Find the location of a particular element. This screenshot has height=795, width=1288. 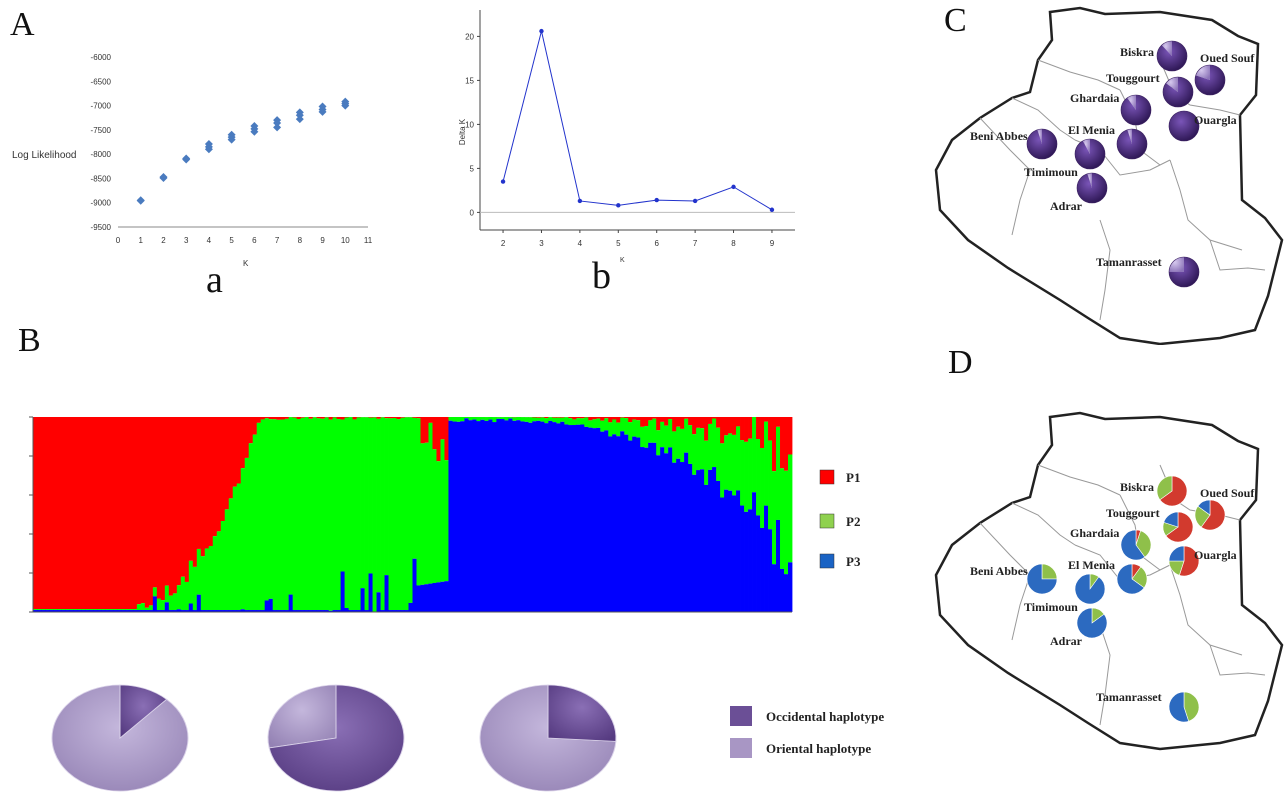

loglik-point is located at coordinates (345, 105).